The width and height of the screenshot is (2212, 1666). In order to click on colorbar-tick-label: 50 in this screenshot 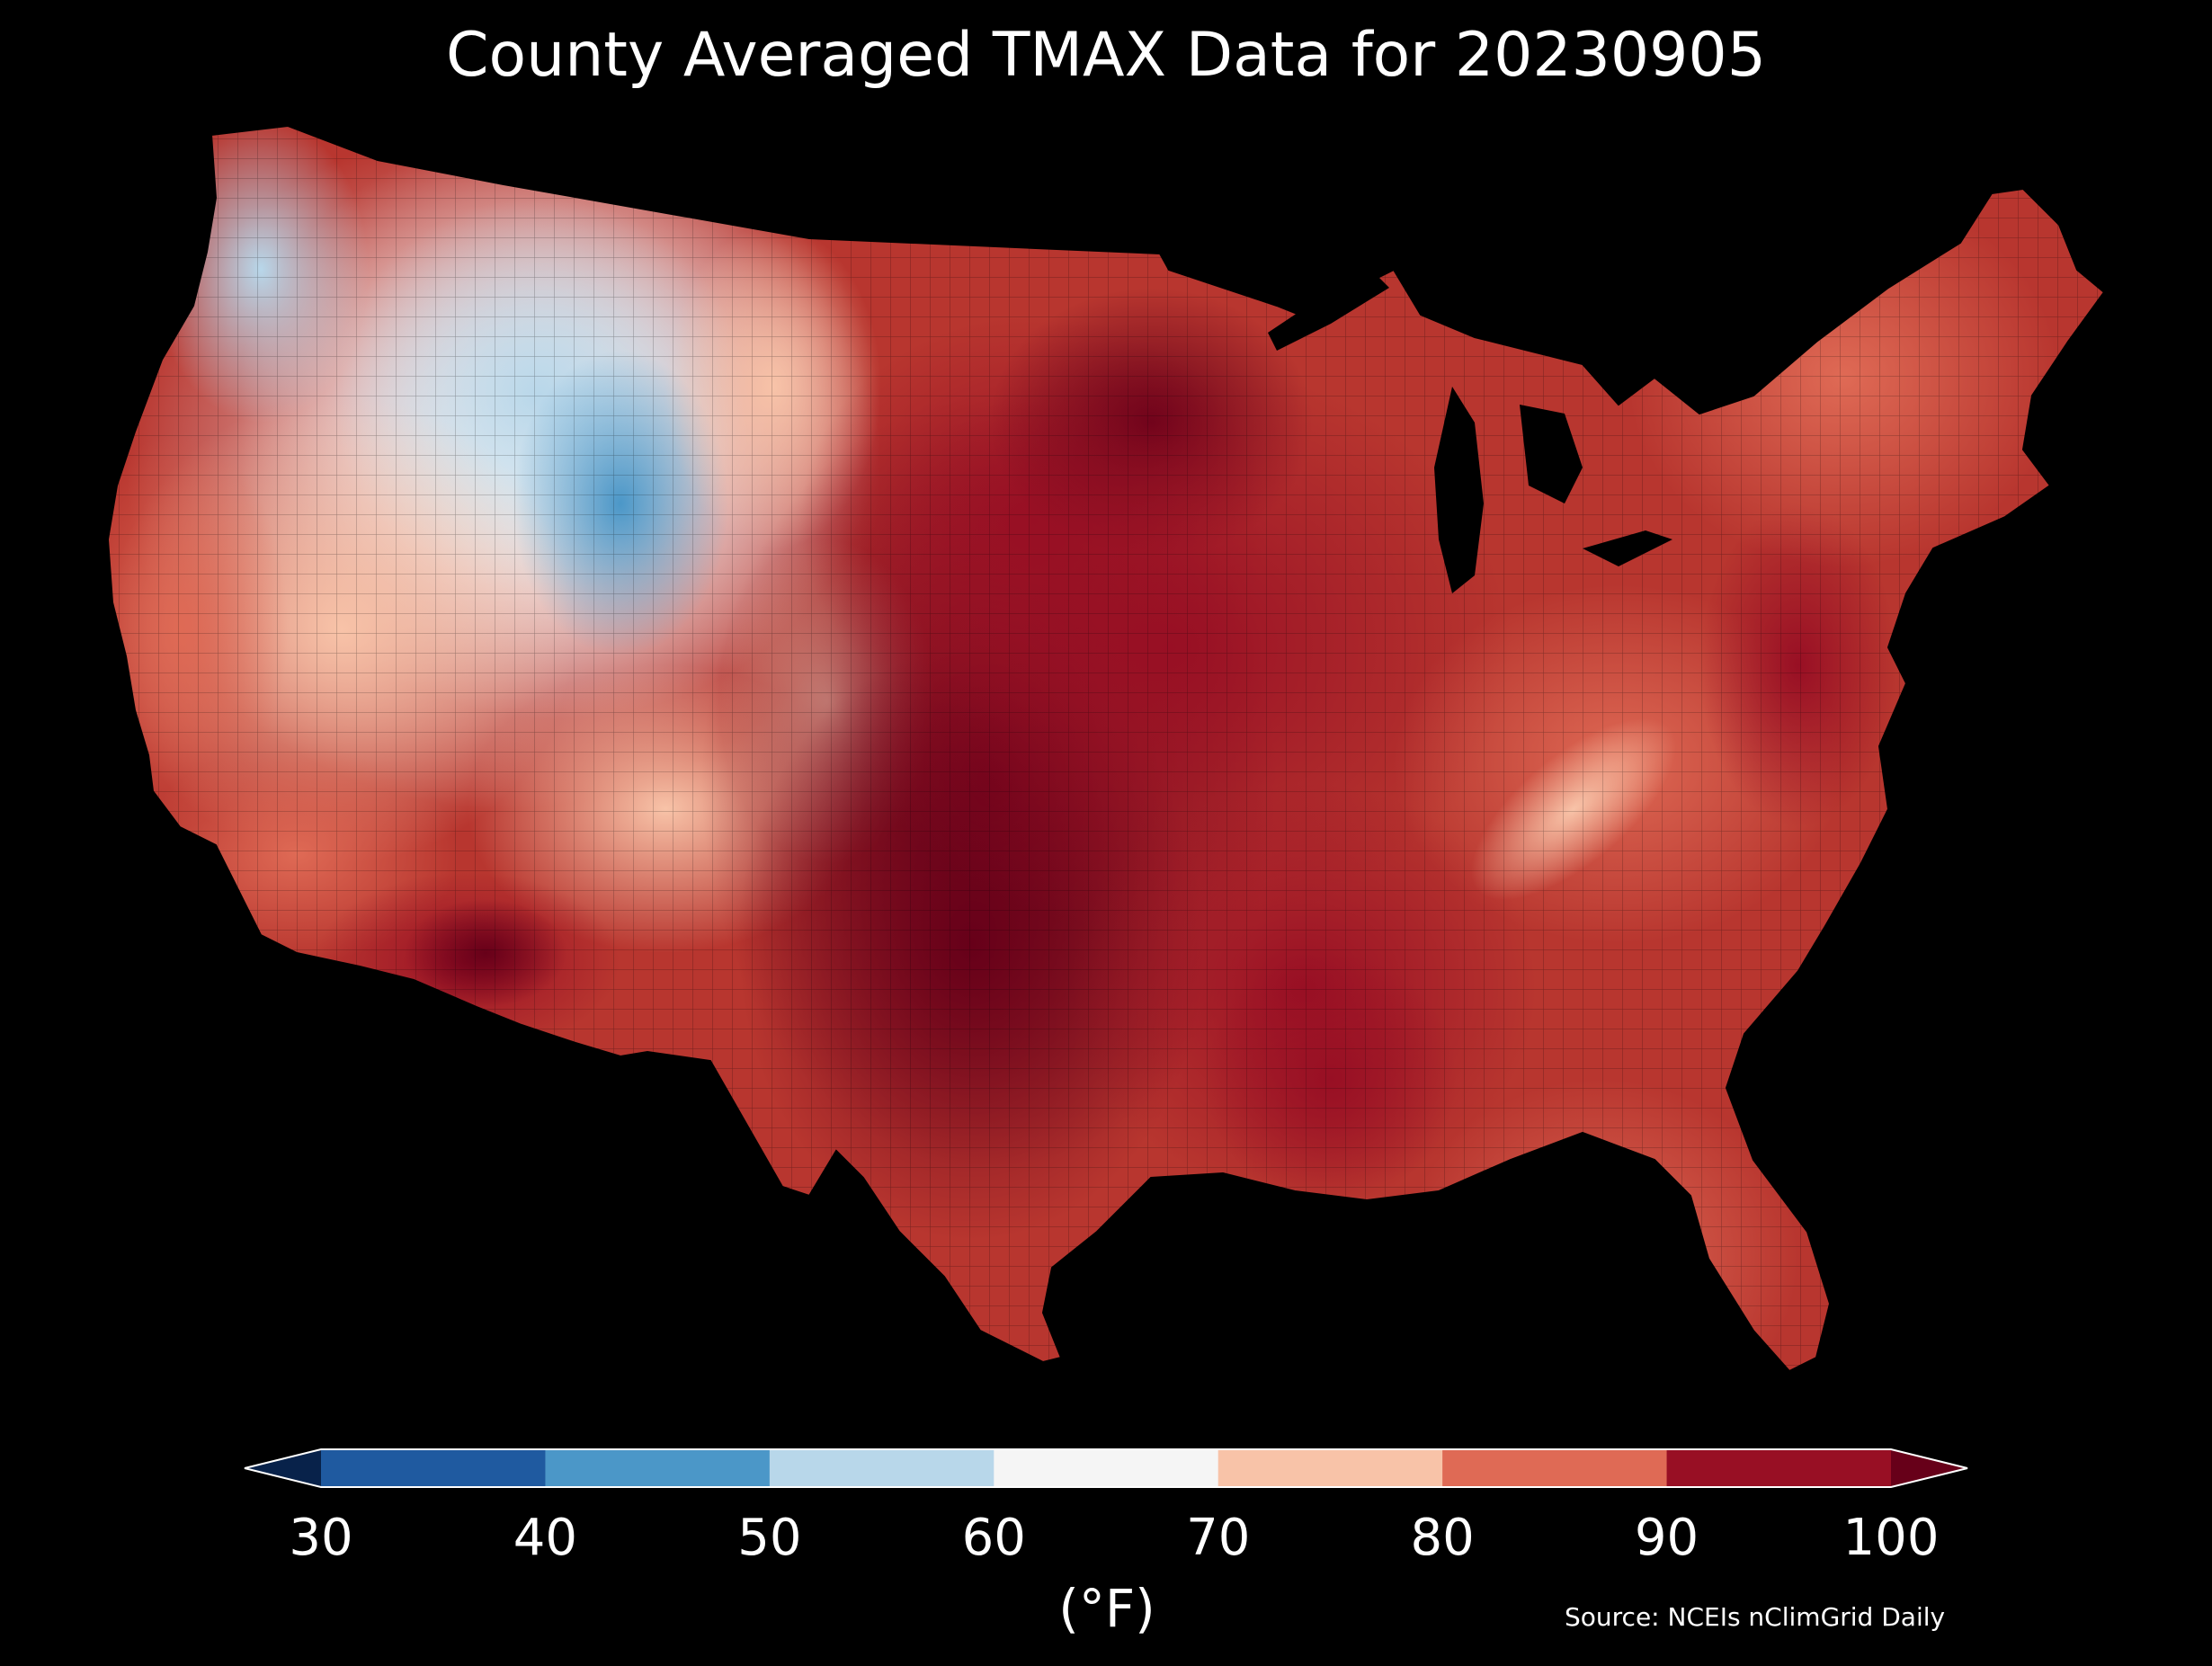, I will do `click(769, 1538)`.